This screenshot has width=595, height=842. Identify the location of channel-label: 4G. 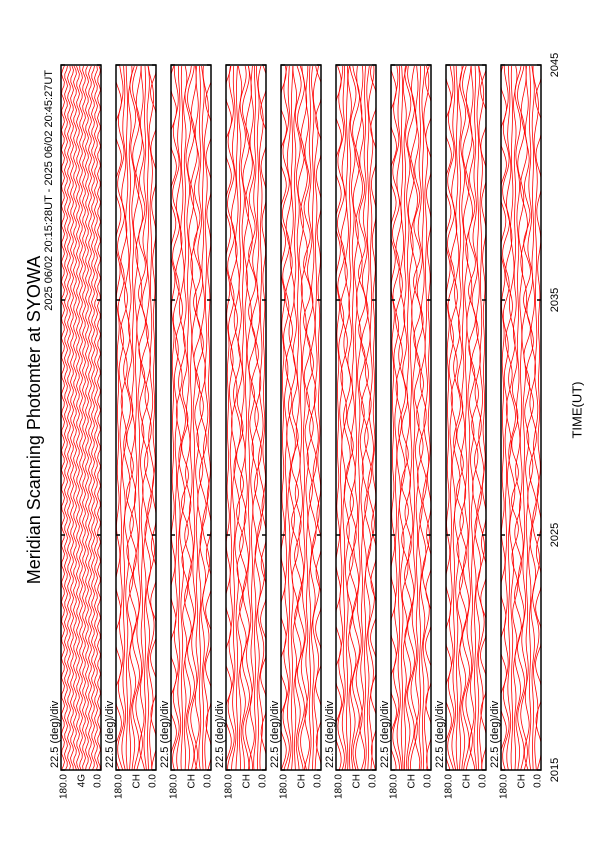
(82, 781).